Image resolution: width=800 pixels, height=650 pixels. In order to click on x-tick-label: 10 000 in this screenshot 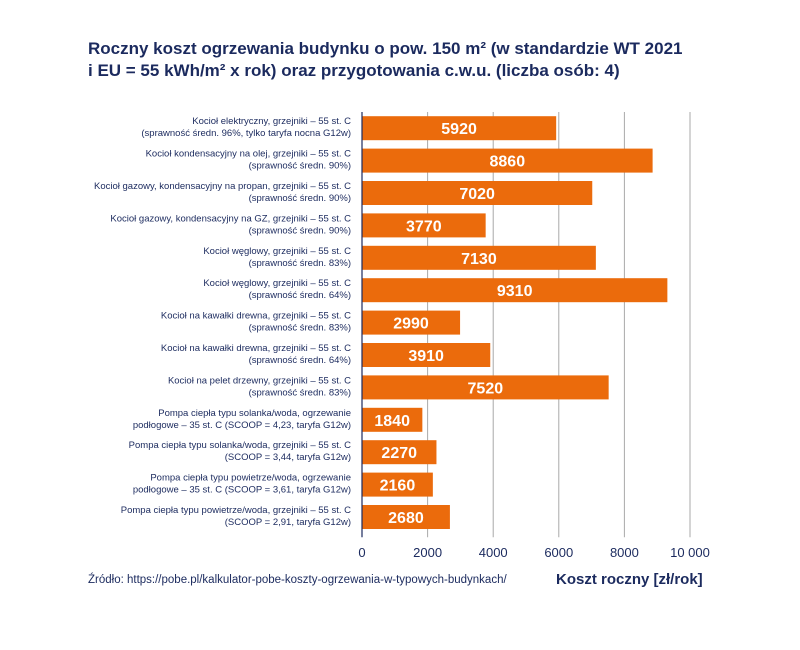, I will do `click(690, 552)`.